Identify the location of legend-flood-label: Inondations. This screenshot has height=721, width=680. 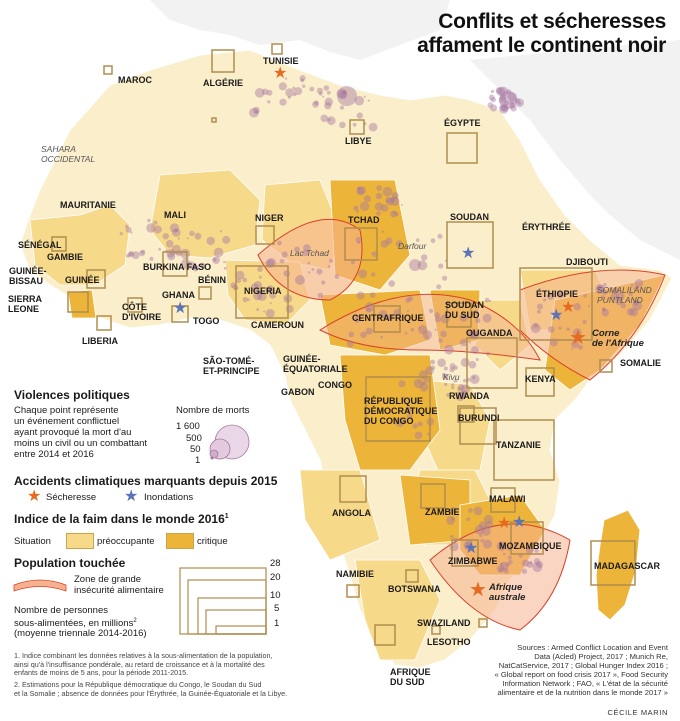
(169, 497).